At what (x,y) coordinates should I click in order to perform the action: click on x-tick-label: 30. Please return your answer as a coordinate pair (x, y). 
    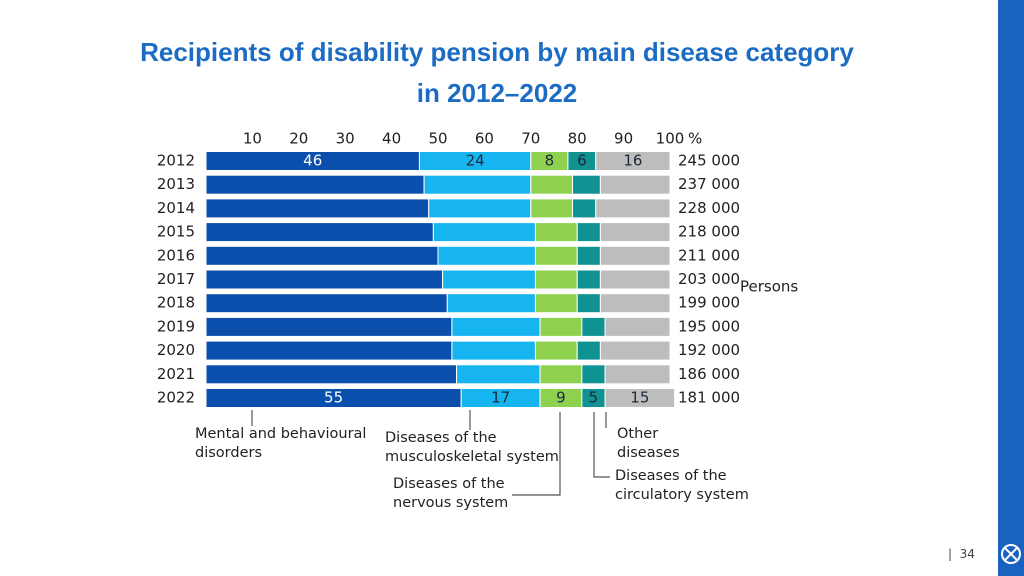
    Looking at the image, I should click on (345, 139).